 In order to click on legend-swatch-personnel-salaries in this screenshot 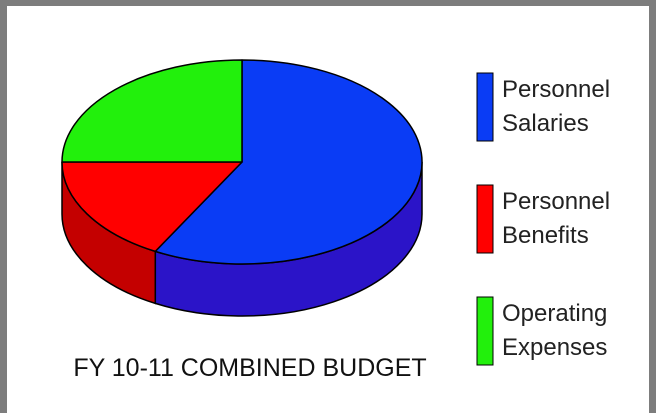, I will do `click(485, 107)`.